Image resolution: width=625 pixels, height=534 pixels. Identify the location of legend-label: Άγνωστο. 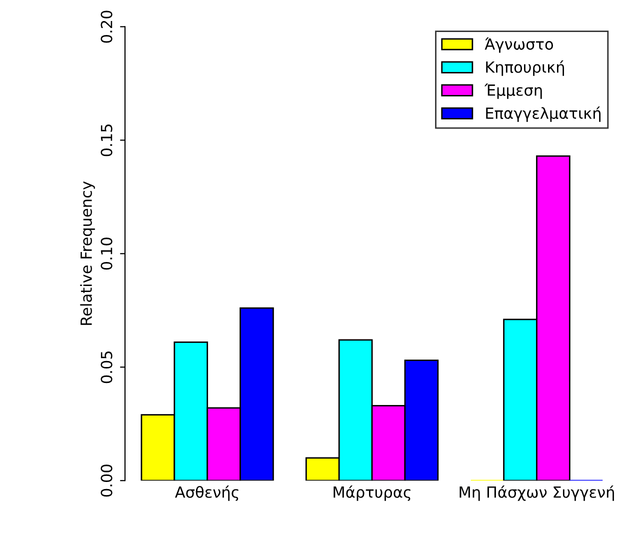
(518, 45).